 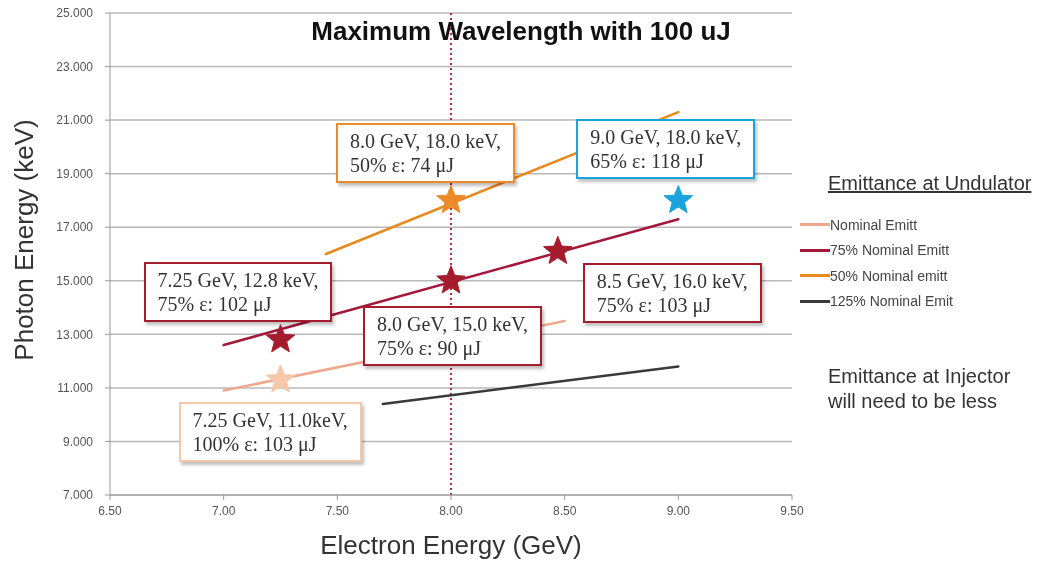 What do you see at coordinates (75, 227) in the screenshot?
I see `y-tick-label: 17.000` at bounding box center [75, 227].